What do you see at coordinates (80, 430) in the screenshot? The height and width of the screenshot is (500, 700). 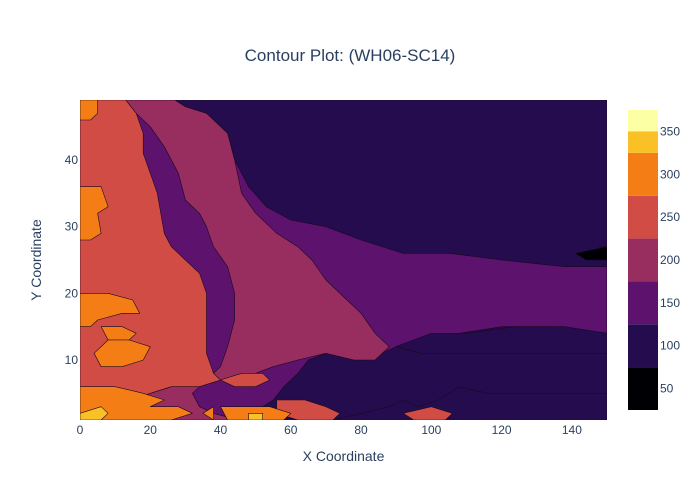 I see `x-tick-label: 0` at bounding box center [80, 430].